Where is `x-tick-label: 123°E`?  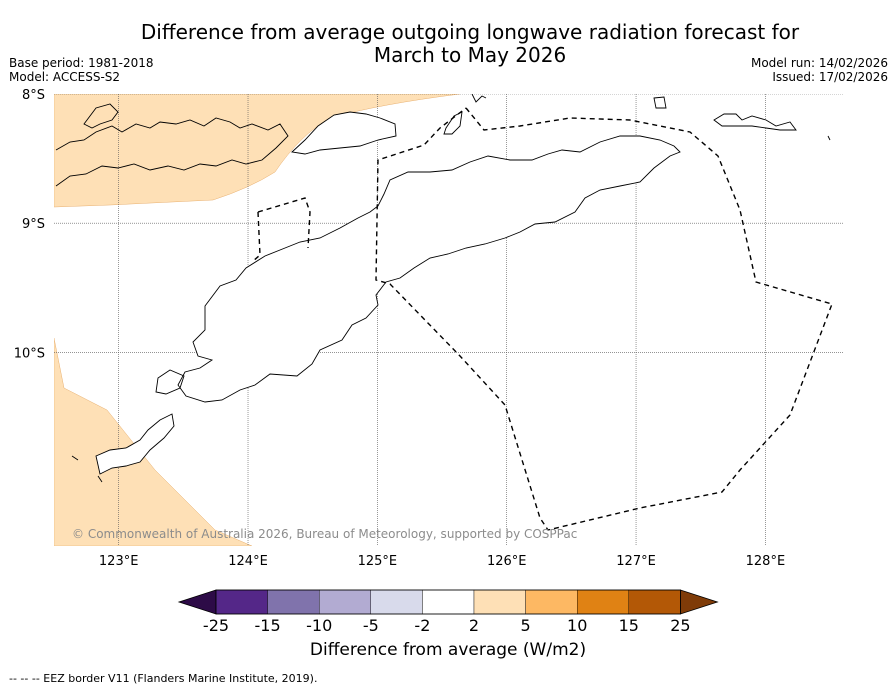 x-tick-label: 123°E is located at coordinates (119, 561).